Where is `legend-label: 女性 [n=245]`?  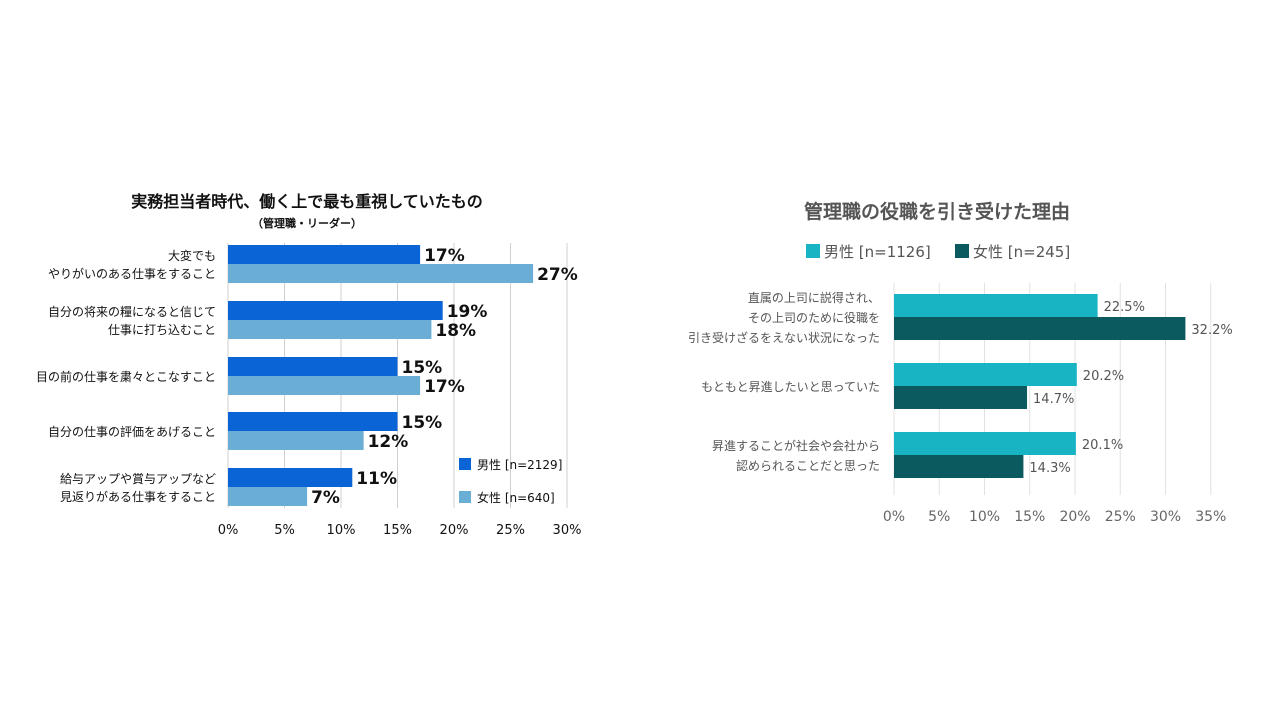 legend-label: 女性 [n=245] is located at coordinates (1021, 252).